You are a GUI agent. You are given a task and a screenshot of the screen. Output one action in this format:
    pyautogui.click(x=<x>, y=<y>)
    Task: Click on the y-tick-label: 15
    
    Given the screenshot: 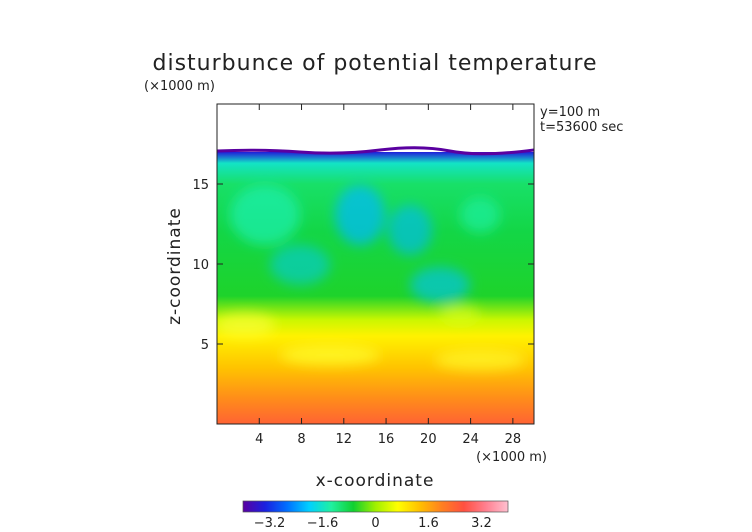 What is the action you would take?
    pyautogui.click(x=200, y=185)
    